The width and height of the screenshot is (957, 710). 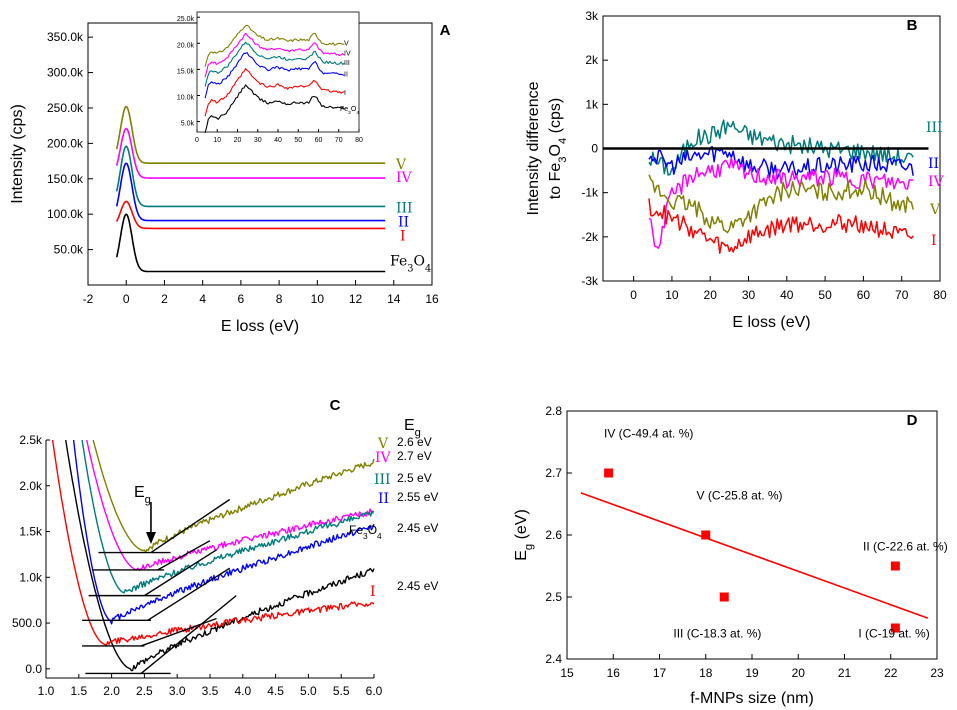 I want to click on panel-a-inset-series-Fe3O4, so click(x=274, y=109).